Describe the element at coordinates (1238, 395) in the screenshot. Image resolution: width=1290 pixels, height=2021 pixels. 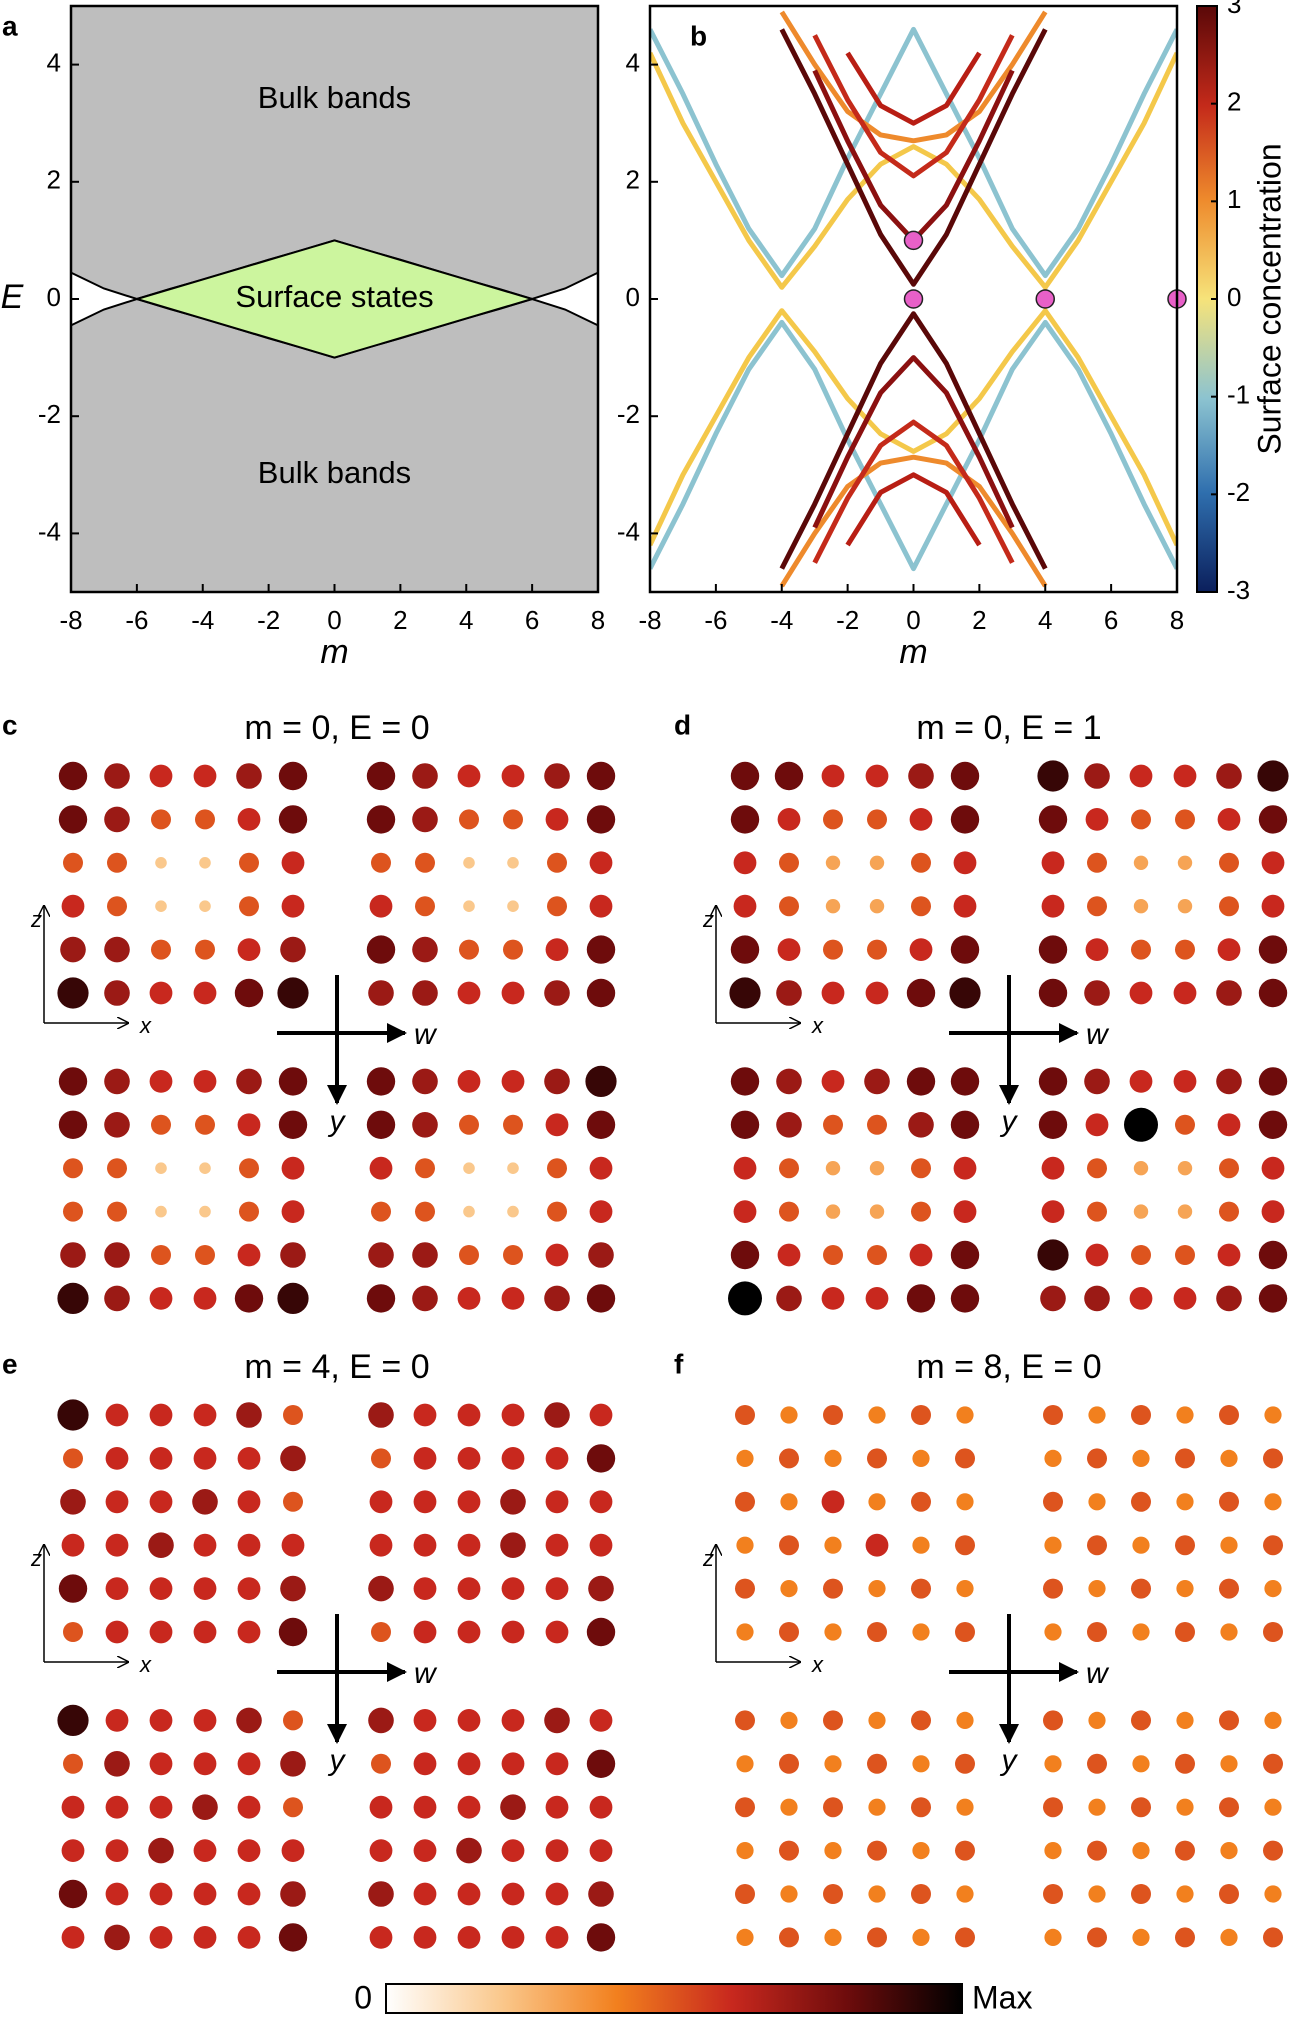
I see `colorbar-tick-label: -1` at that location.